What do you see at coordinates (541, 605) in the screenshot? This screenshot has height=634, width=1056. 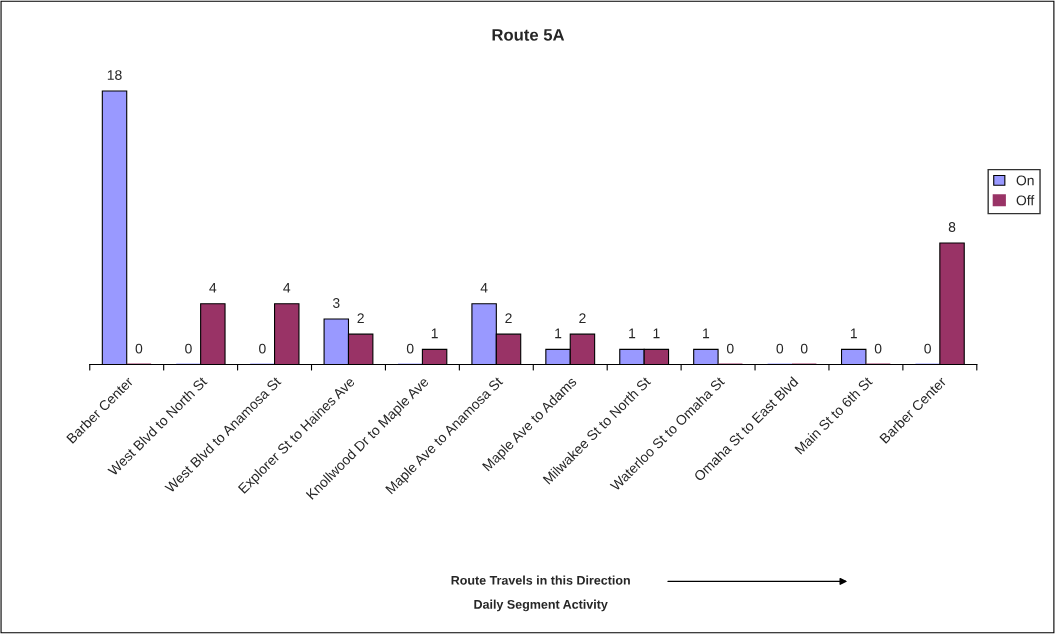 I see `text: Daily Segment Activity` at bounding box center [541, 605].